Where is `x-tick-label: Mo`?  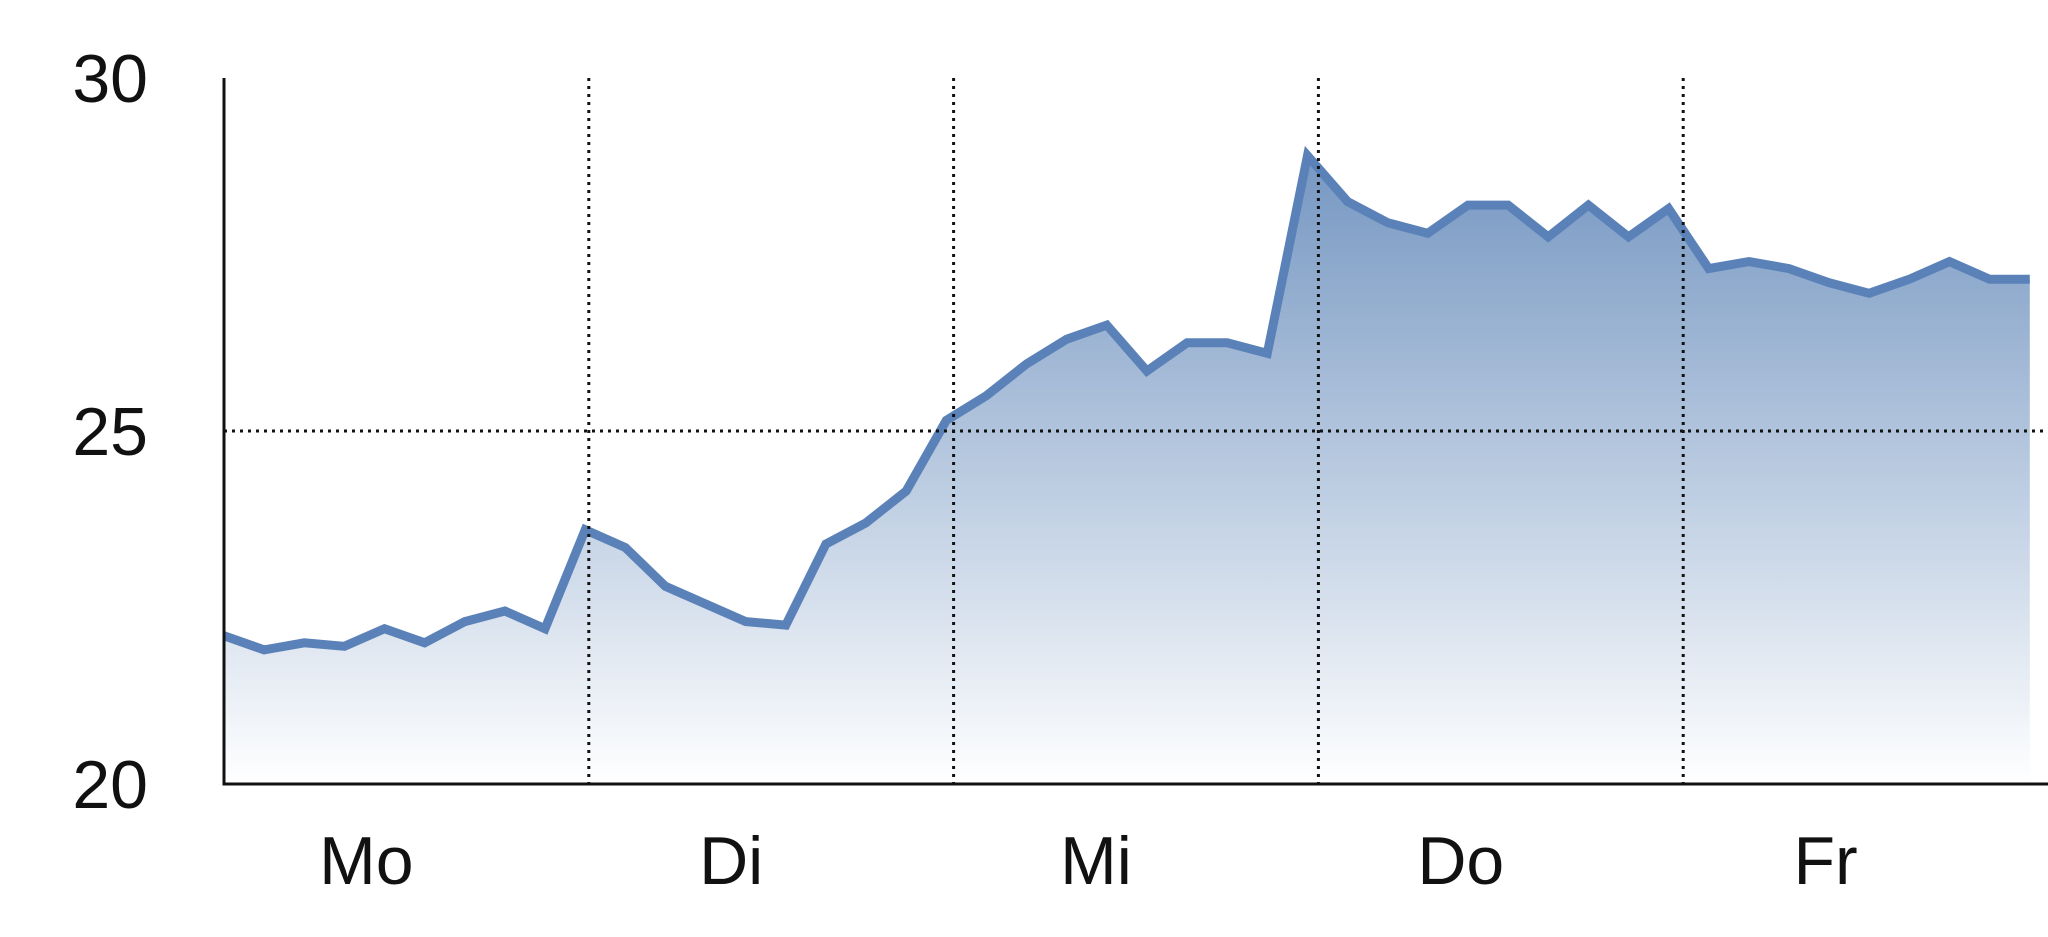 x-tick-label: Mo is located at coordinates (366, 861).